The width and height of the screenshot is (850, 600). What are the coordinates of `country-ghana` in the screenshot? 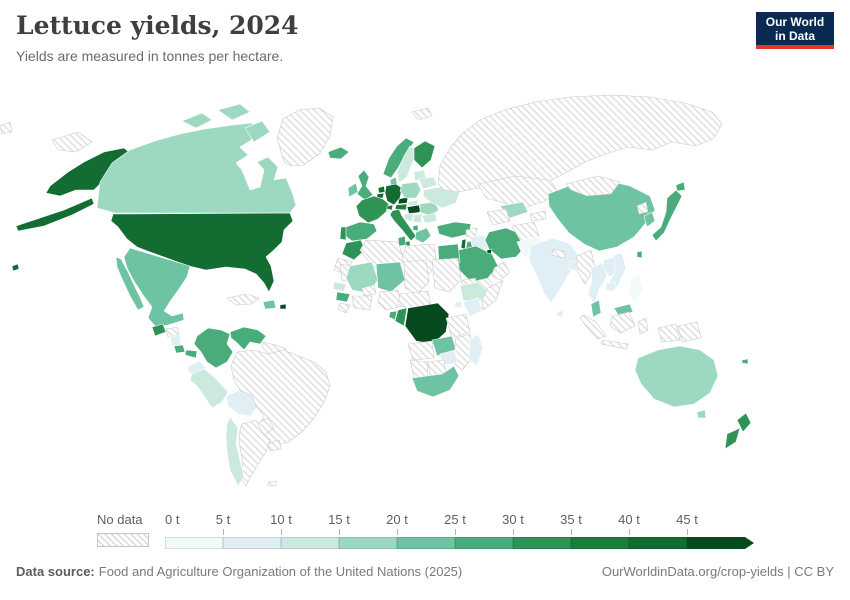 It's located at (362, 303).